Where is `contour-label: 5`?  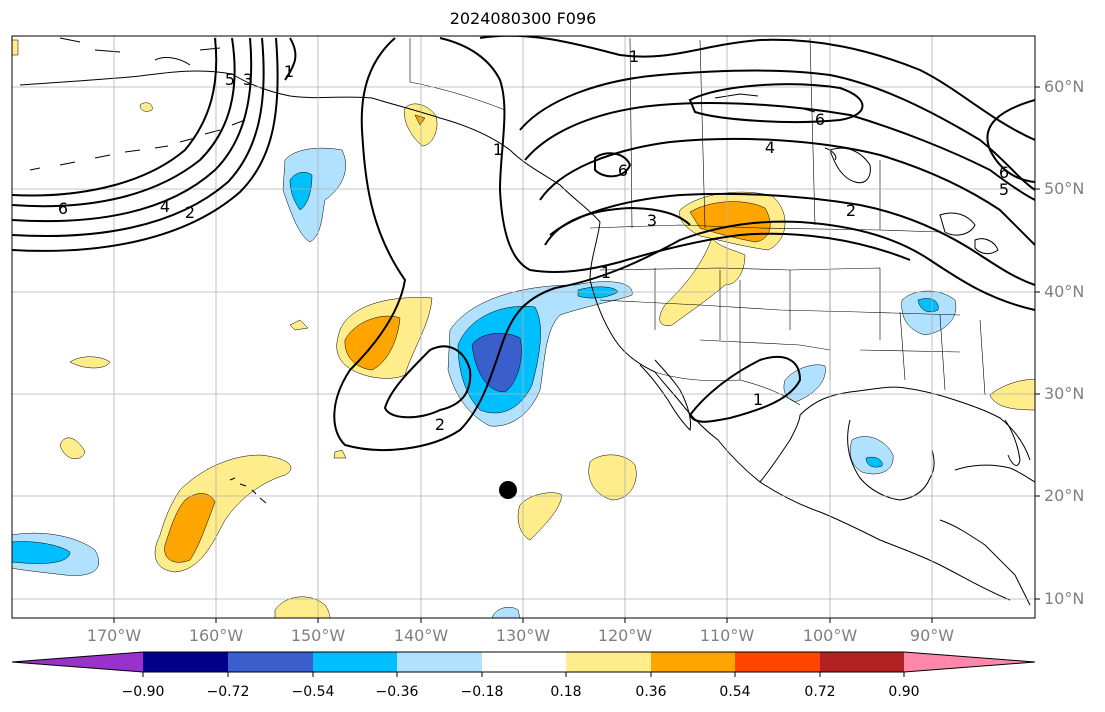 contour-label: 5 is located at coordinates (1004, 189).